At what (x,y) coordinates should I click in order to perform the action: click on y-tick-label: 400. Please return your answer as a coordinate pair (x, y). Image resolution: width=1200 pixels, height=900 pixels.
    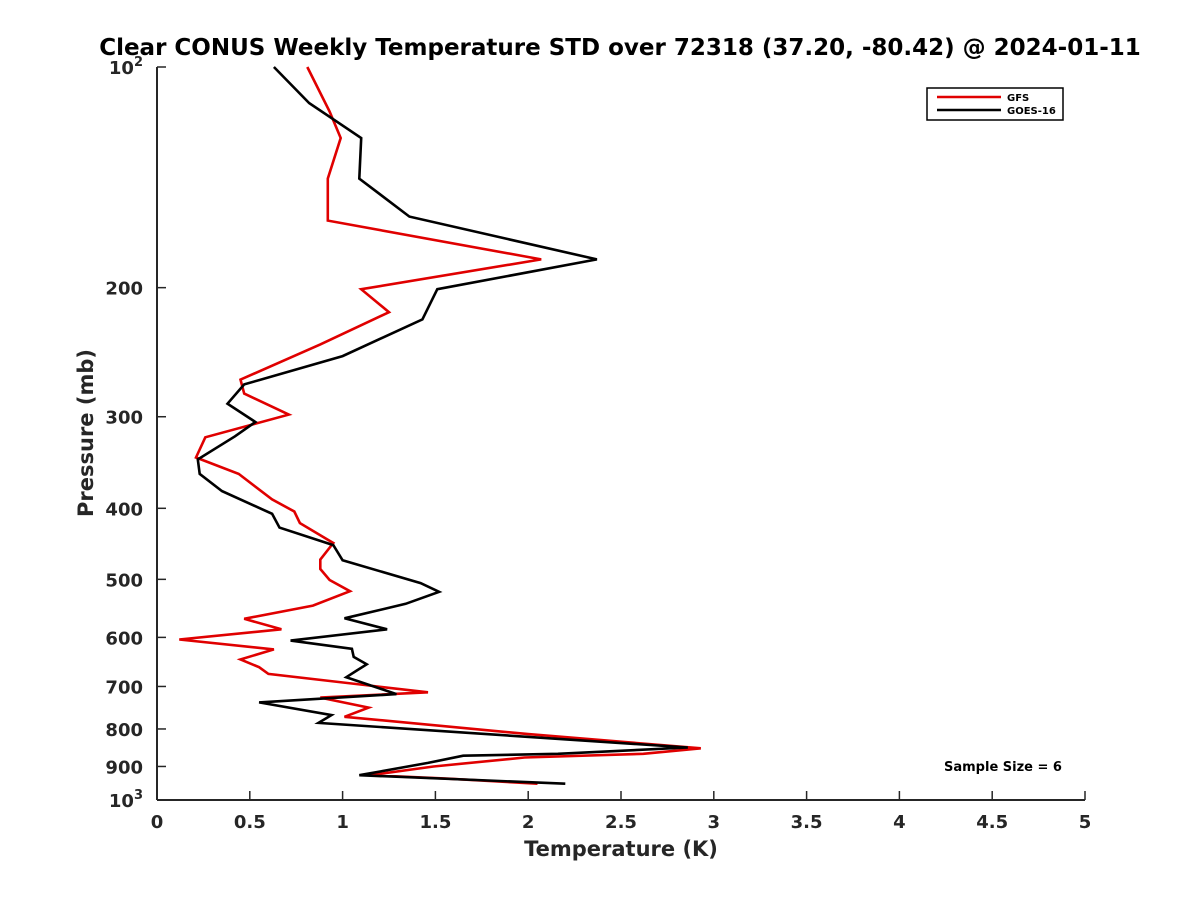
    Looking at the image, I should click on (124, 509).